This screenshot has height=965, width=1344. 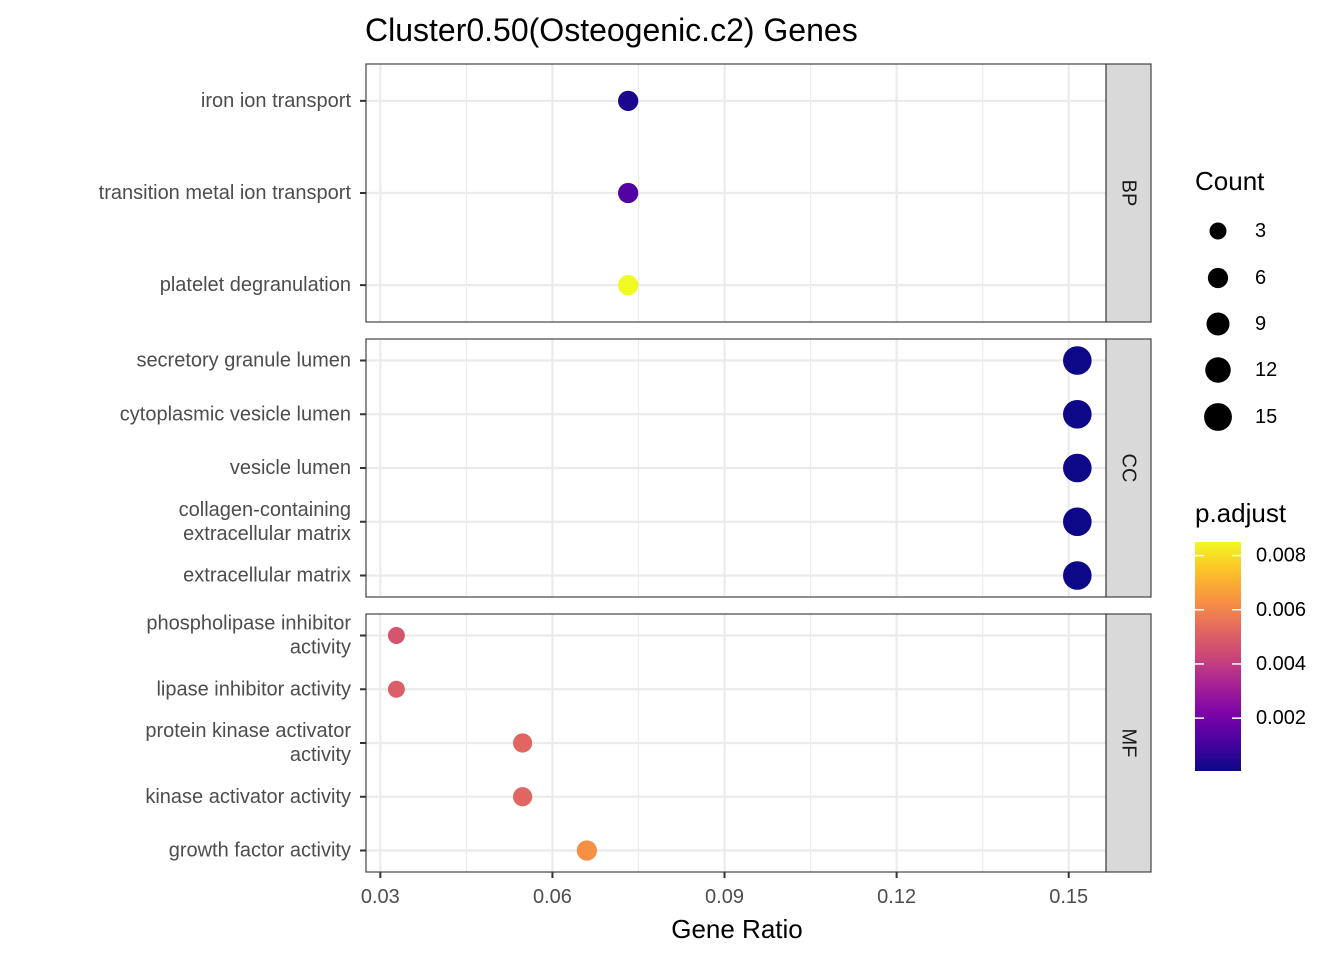 What do you see at coordinates (1260, 231) in the screenshot?
I see `legend-size-label: 3` at bounding box center [1260, 231].